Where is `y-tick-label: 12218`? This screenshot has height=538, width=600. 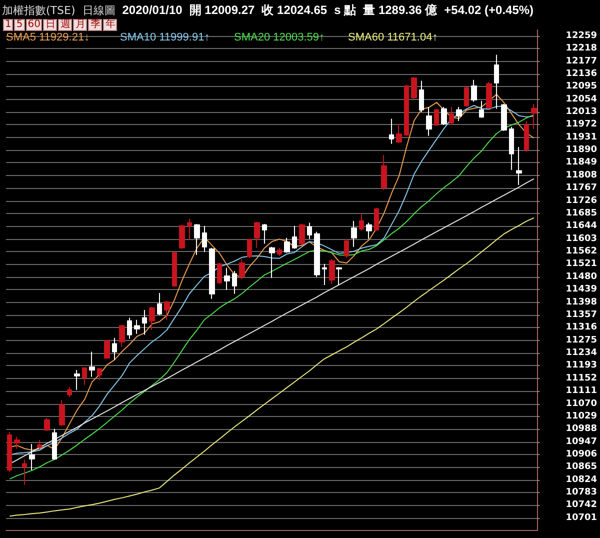 y-tick-label: 12218 is located at coordinates (581, 49).